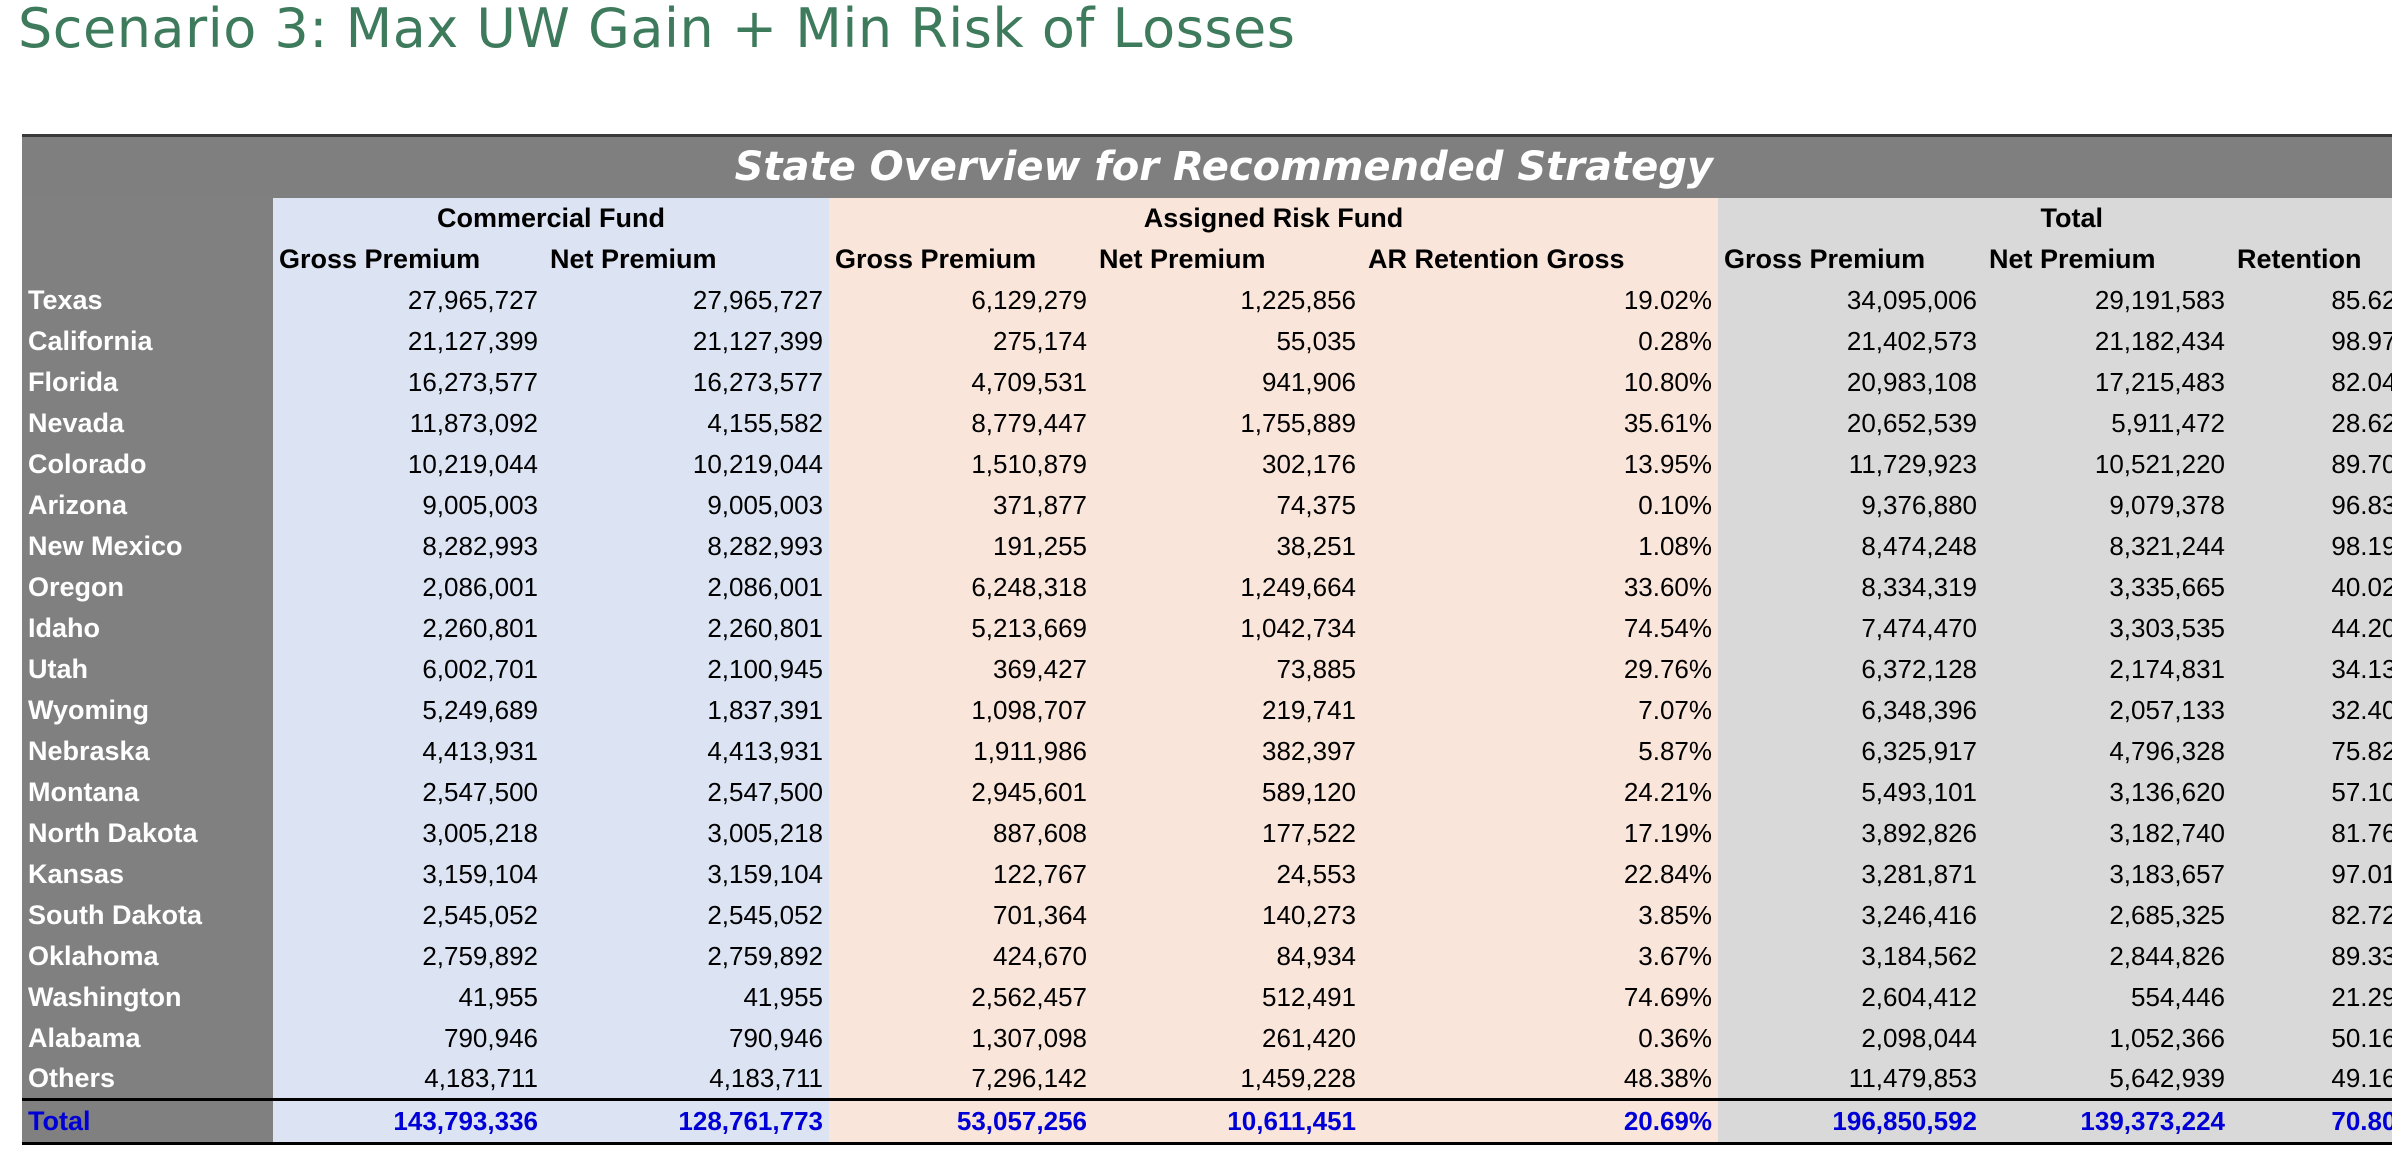 The height and width of the screenshot is (1166, 2392). Describe the element at coordinates (551, 218) in the screenshot. I see `group-header-commercial-fund: Commercial Fund` at that location.